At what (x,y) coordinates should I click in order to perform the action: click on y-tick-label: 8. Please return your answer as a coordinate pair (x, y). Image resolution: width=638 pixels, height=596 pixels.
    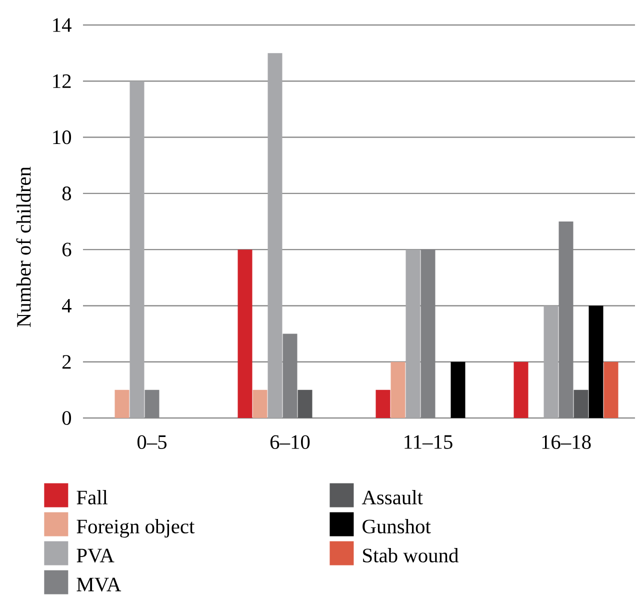
    Looking at the image, I should click on (67, 193).